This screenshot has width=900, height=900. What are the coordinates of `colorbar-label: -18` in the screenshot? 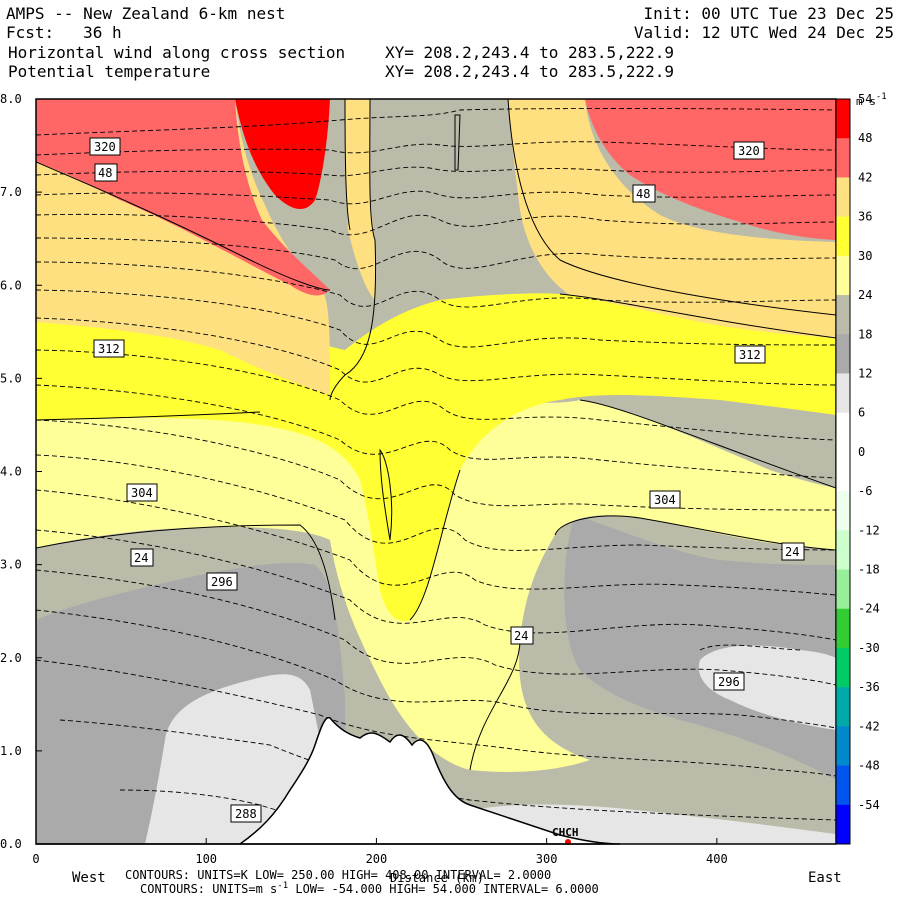 It's located at (869, 570).